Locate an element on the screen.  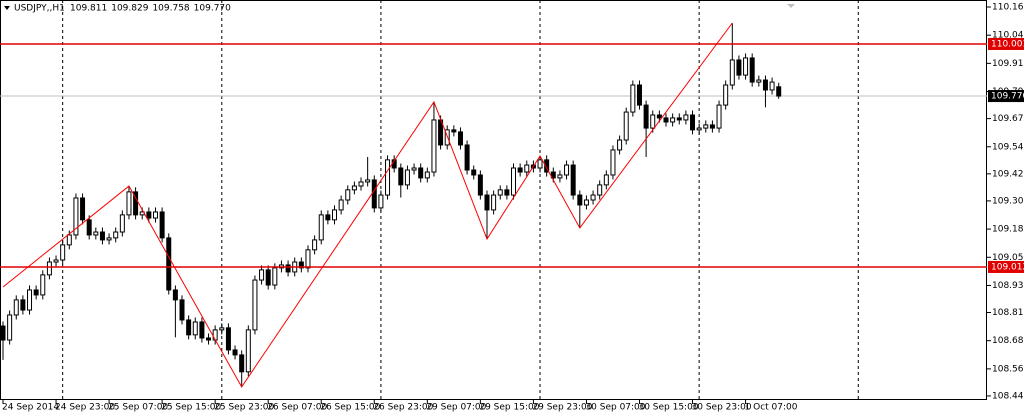
header: USDJPY,,H1 is located at coordinates (39, 9).